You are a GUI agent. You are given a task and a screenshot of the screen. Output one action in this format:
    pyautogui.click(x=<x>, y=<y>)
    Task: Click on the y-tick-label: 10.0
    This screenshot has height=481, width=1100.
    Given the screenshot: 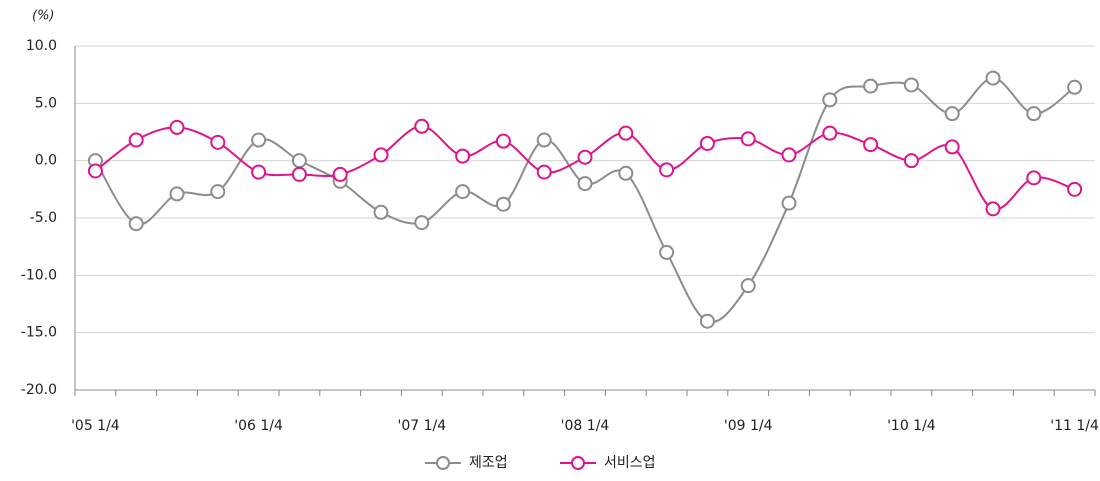 What is the action you would take?
    pyautogui.click(x=41, y=46)
    